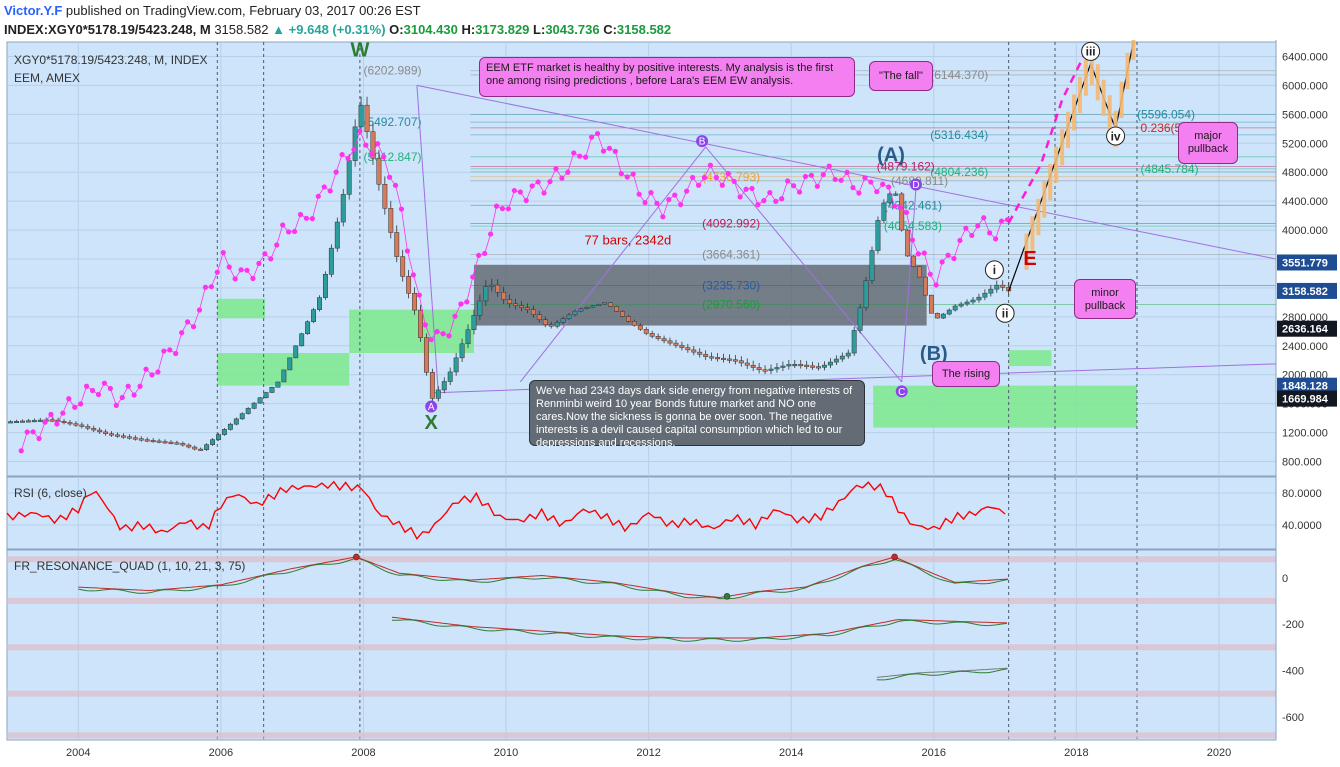  I want to click on resonance-upper-fast, so click(543, 577).